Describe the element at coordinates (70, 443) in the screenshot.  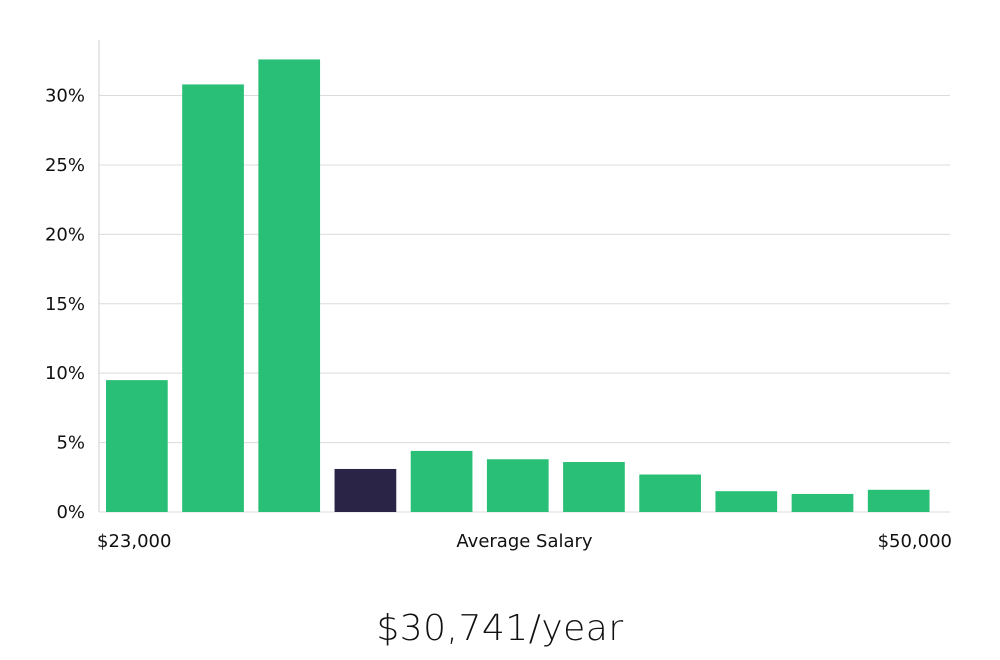
I see `y-tick-label: 5%` at that location.